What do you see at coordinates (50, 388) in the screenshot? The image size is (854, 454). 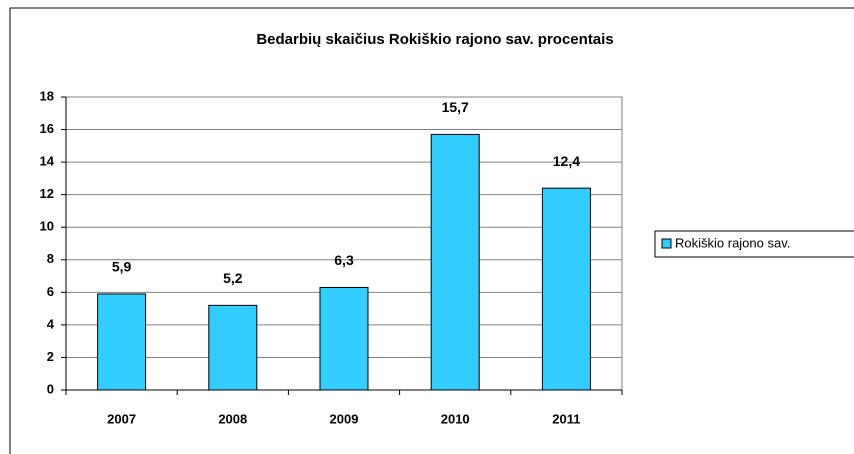 I see `y-tick-label: 0` at bounding box center [50, 388].